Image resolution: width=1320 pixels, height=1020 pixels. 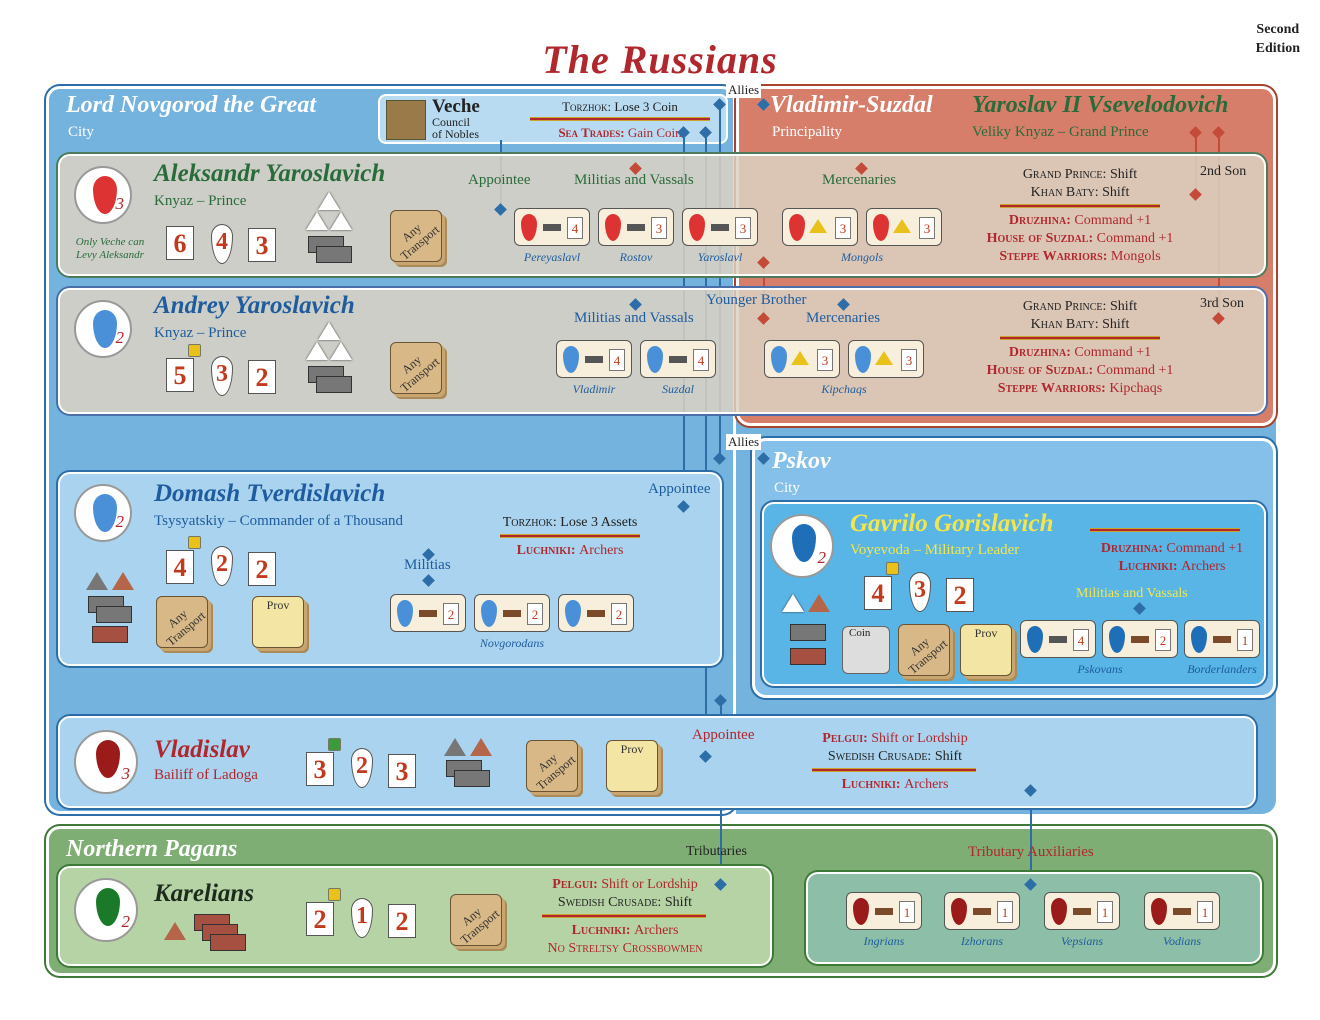 What do you see at coordinates (878, 593) in the screenshot?
I see `stat-lordship: 4` at bounding box center [878, 593].